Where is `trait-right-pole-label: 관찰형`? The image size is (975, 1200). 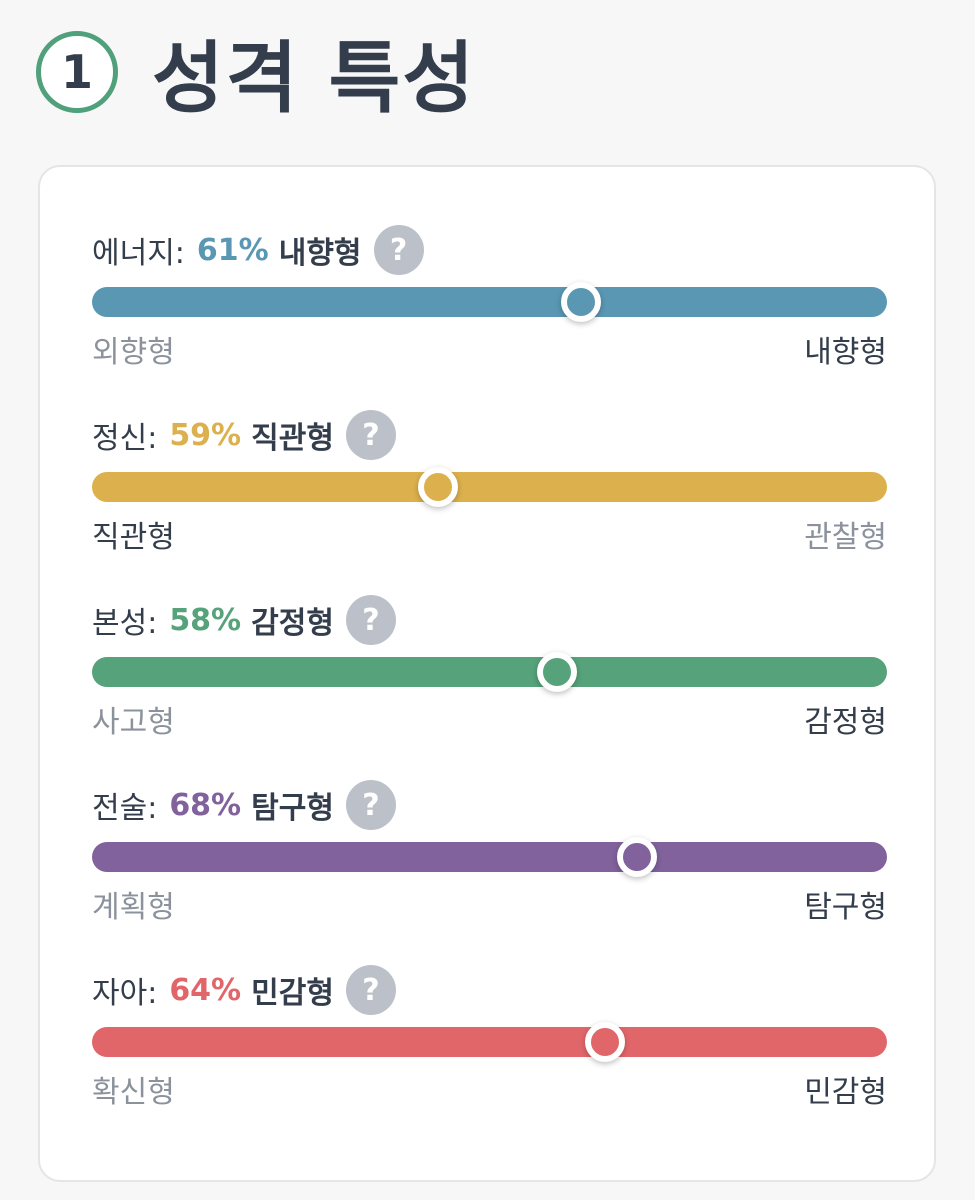 trait-right-pole-label: 관찰형 is located at coordinates (845, 537).